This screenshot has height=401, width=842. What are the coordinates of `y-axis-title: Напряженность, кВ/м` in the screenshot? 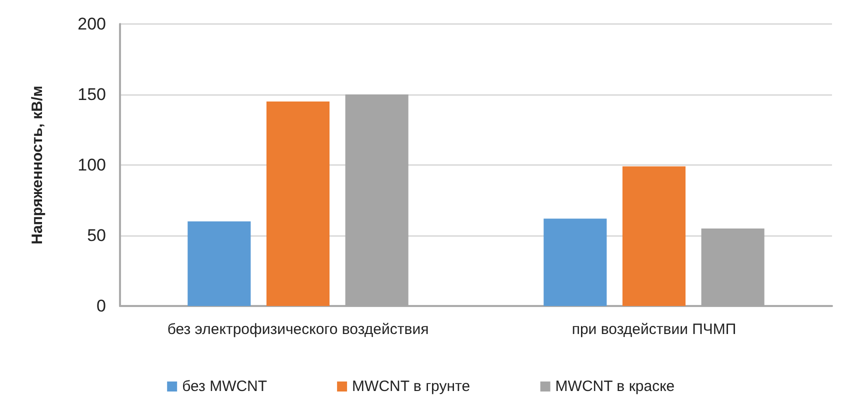 It's located at (37, 165).